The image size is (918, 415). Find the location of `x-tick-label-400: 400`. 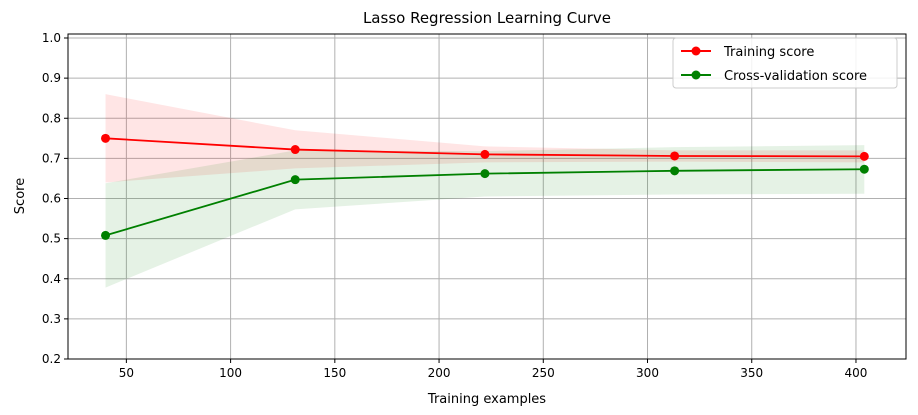

x-tick-label-400: 400 is located at coordinates (856, 373).